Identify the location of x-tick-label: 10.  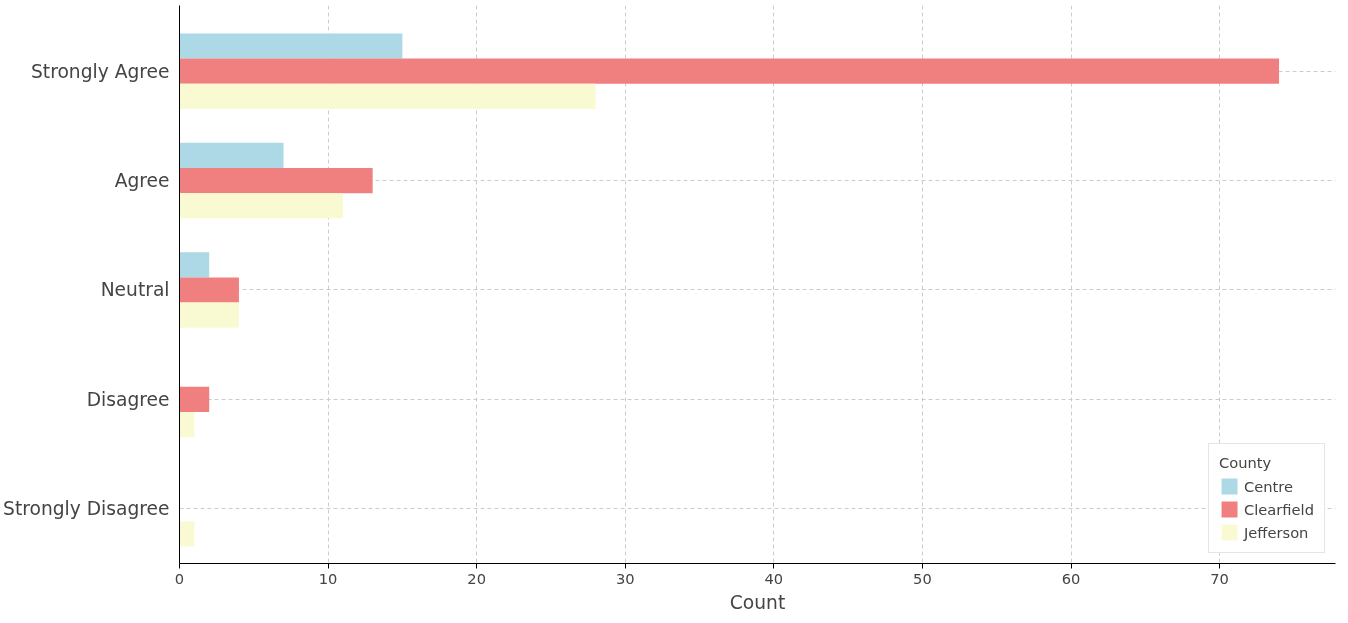
(328, 578).